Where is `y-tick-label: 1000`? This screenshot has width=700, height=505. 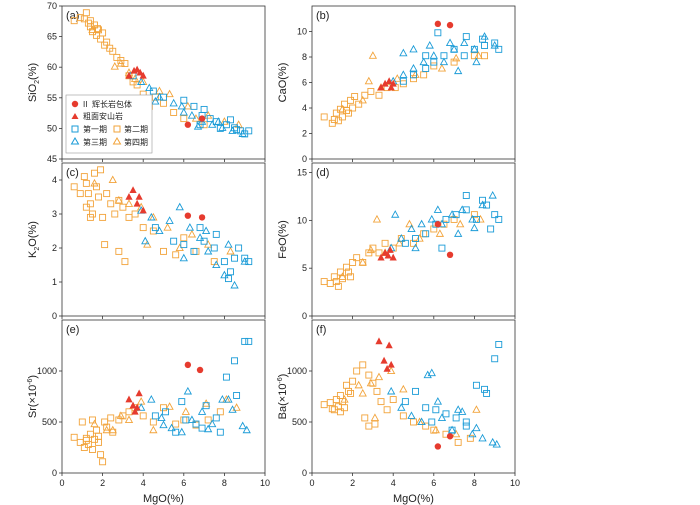
y-tick-label: 1000 is located at coordinates (47, 371).